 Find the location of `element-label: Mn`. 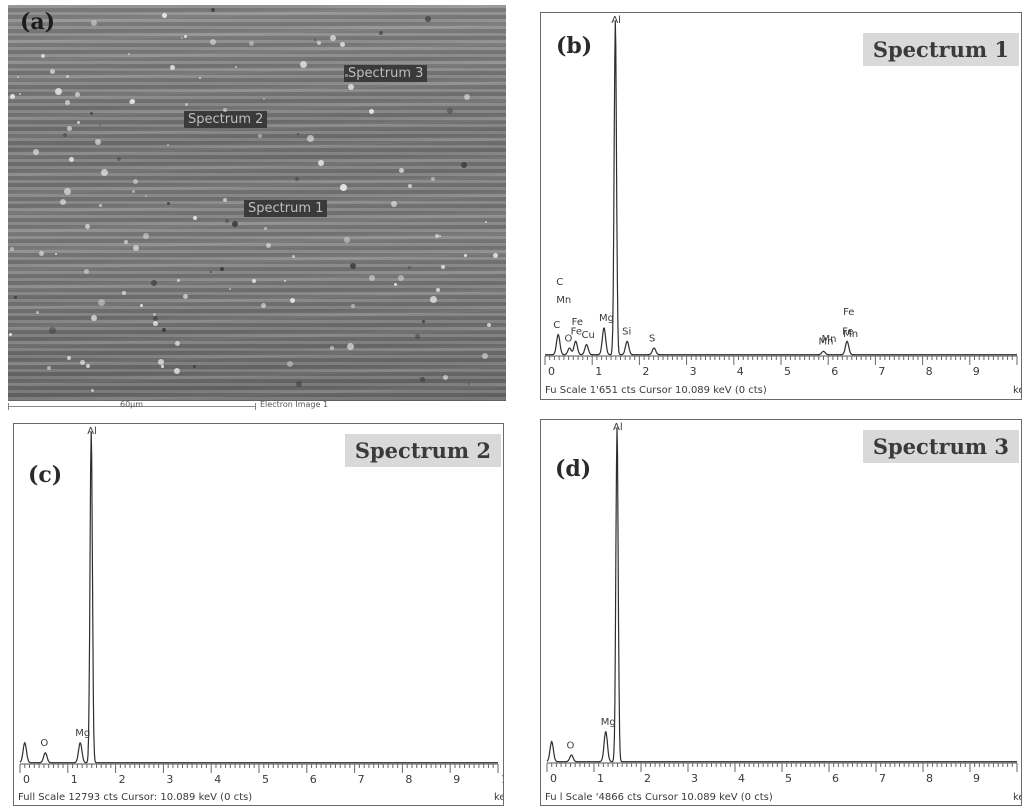

element-label: Mn is located at coordinates (563, 300).